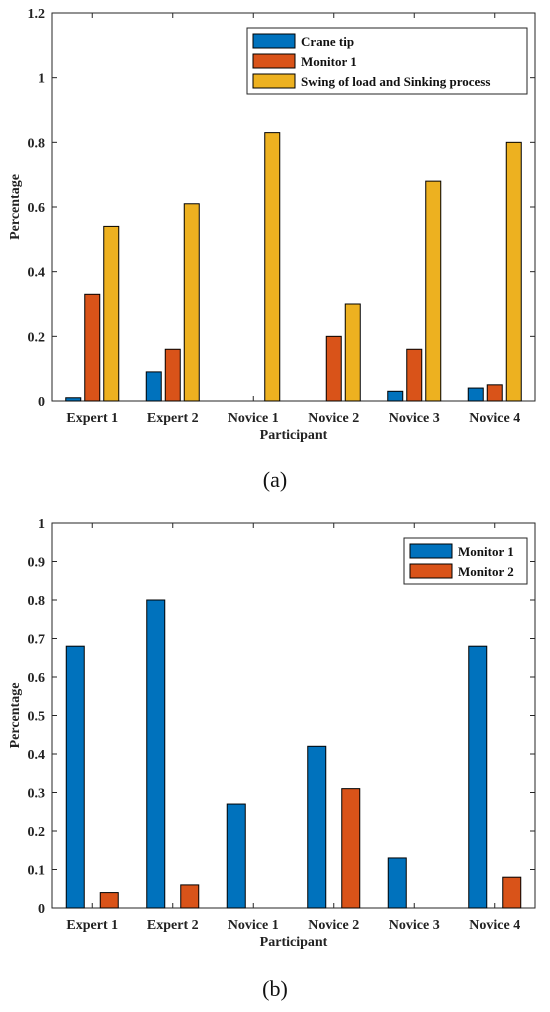 This screenshot has width=550, height=1012. What do you see at coordinates (37, 794) in the screenshot?
I see `y-tick-label: 0.3` at bounding box center [37, 794].